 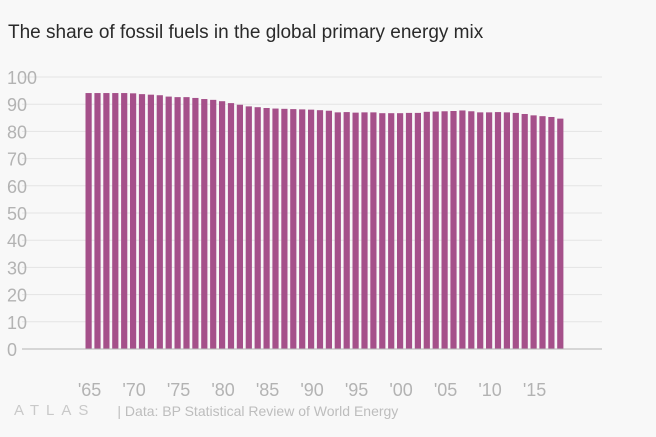 I want to click on atlas-logo: ATLAS, so click(x=55, y=410).